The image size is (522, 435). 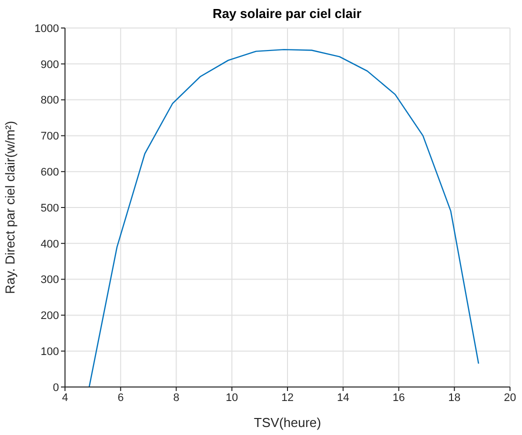 What do you see at coordinates (49, 172) in the screenshot?
I see `y-tick-label: 600` at bounding box center [49, 172].